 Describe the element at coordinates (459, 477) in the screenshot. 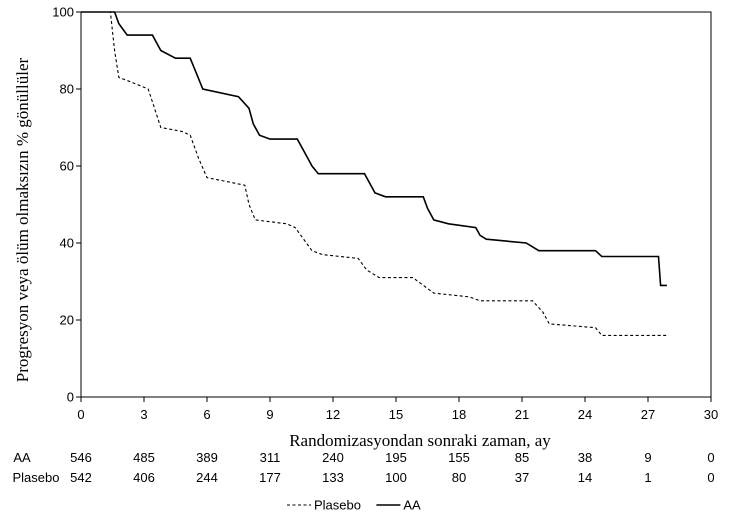

I see `risk-cell: 80` at that location.